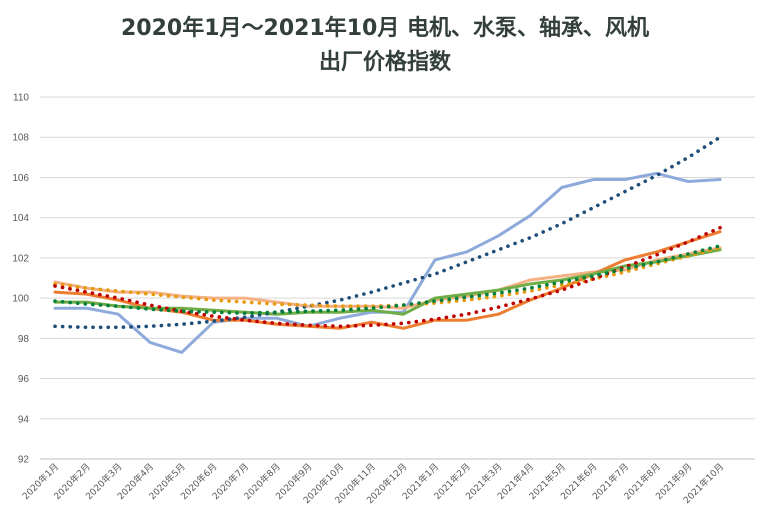  Describe the element at coordinates (20, 178) in the screenshot. I see `y-tick-label: 106` at that location.